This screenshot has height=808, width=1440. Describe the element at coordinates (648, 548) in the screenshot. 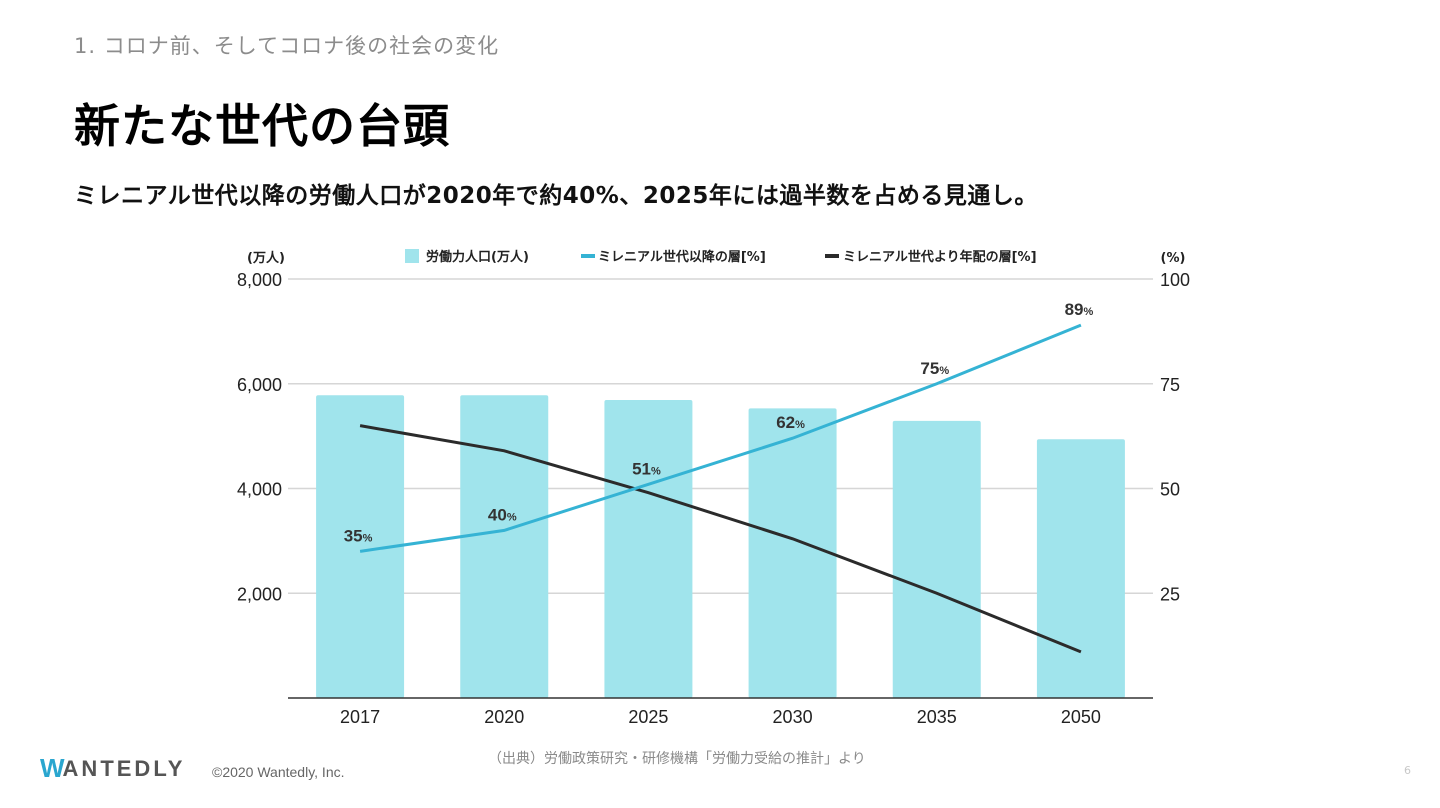

I see `bar-2025` at that location.